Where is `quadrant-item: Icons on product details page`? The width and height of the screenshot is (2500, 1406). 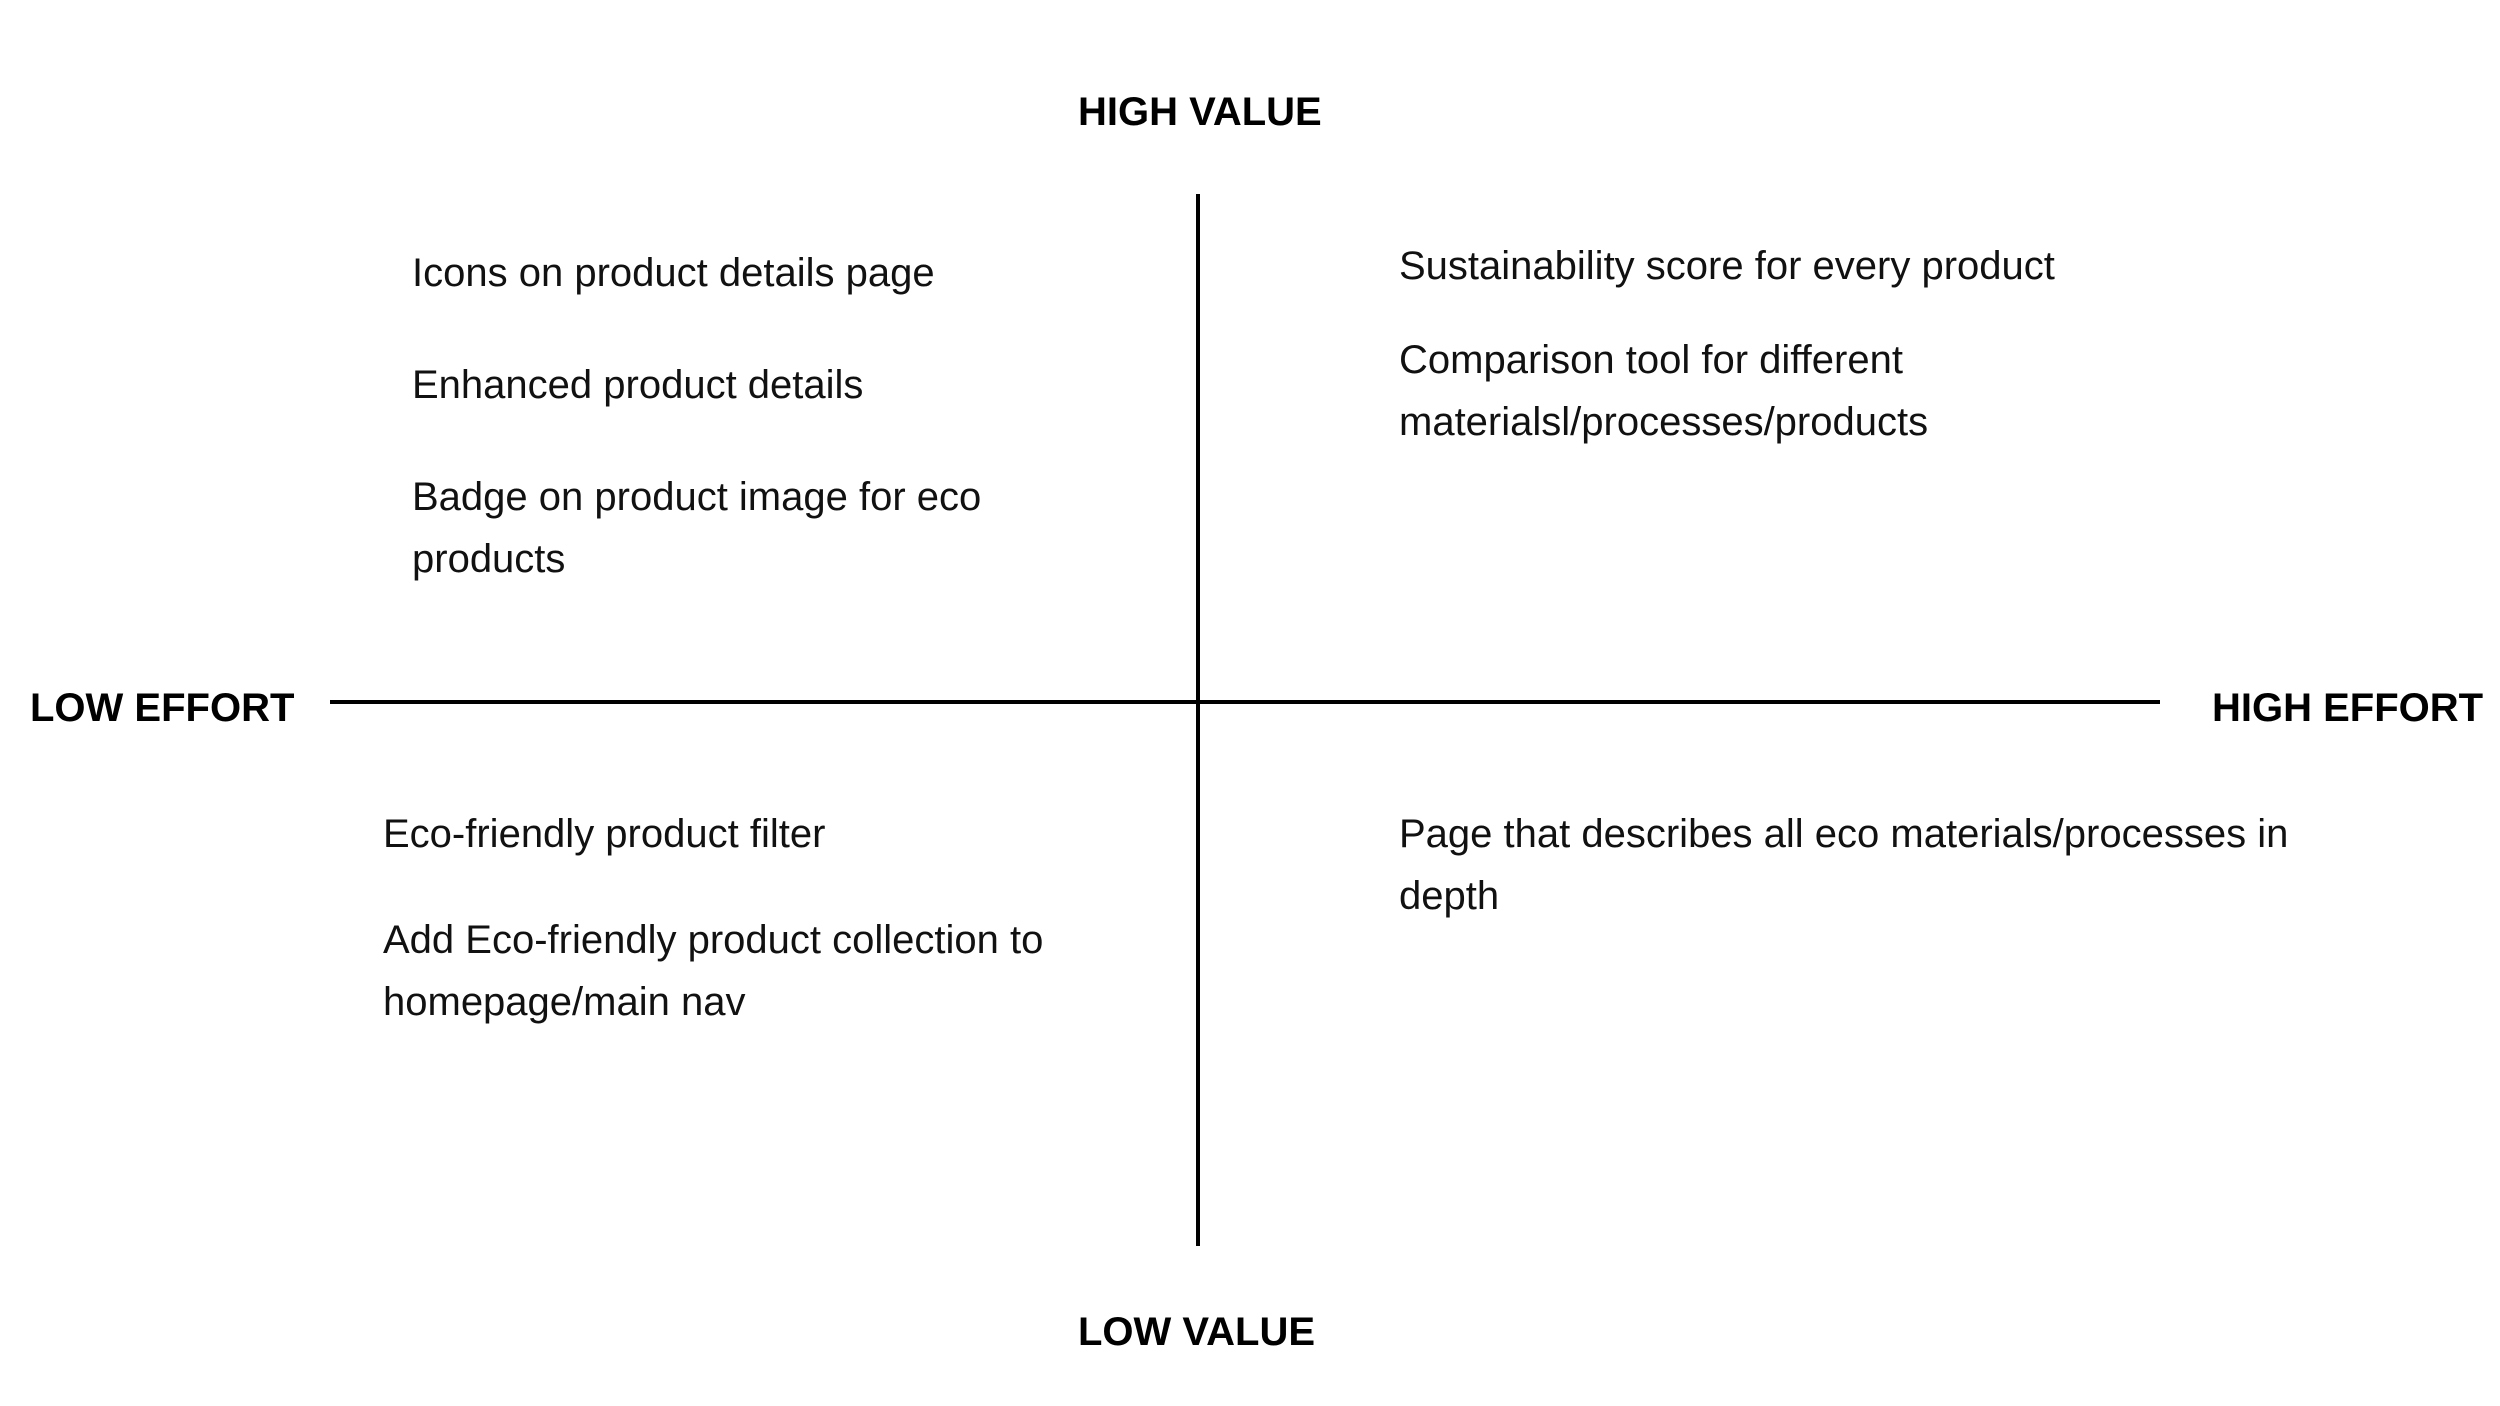 quadrant-item: Icons on product details page is located at coordinates (673, 273).